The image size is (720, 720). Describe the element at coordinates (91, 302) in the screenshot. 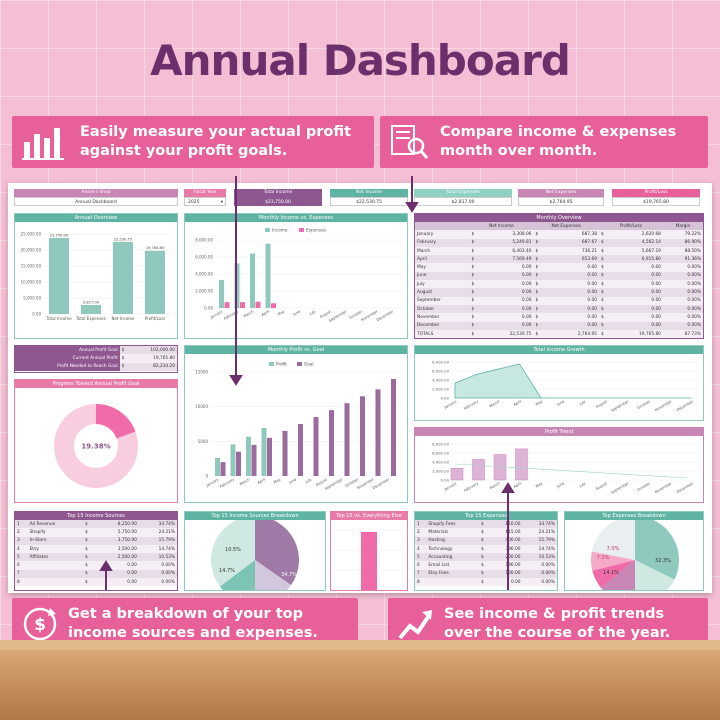

I see `data-label: 2,817.00` at that location.